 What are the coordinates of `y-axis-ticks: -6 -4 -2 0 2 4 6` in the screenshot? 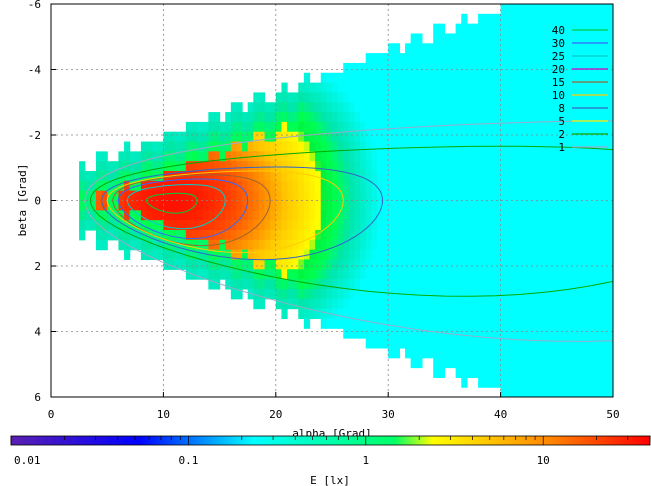 It's located at (42, 202).